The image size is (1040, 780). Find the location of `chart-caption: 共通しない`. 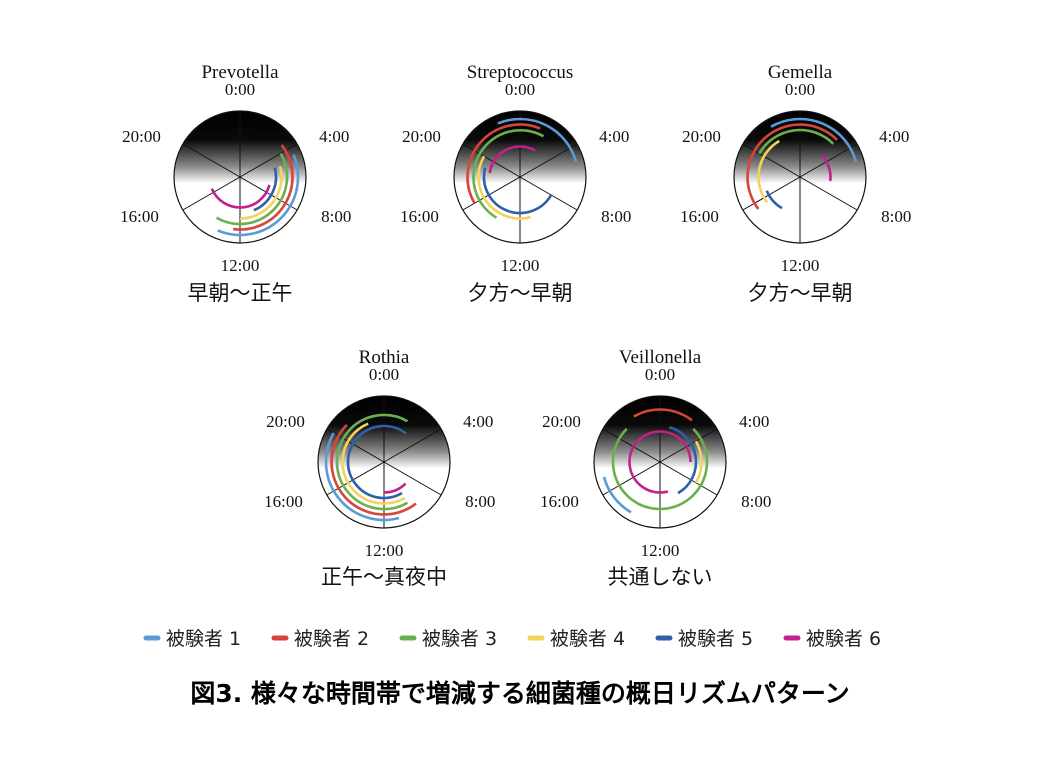

chart-caption: 共通しない is located at coordinates (660, 577).